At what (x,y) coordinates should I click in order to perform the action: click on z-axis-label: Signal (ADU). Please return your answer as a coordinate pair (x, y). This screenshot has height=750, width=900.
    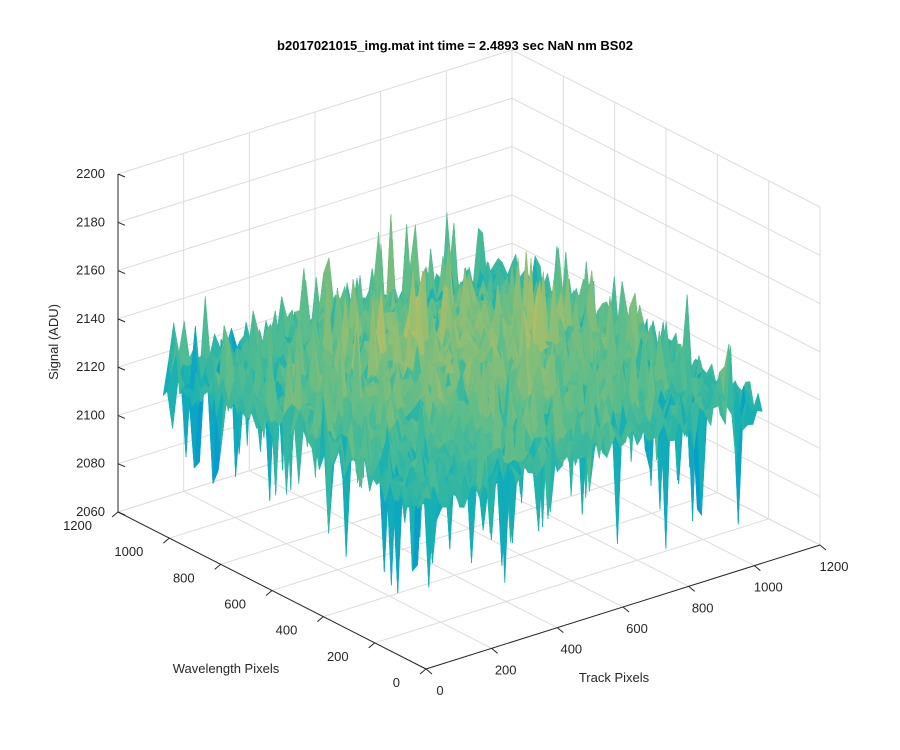
    Looking at the image, I should click on (53, 342).